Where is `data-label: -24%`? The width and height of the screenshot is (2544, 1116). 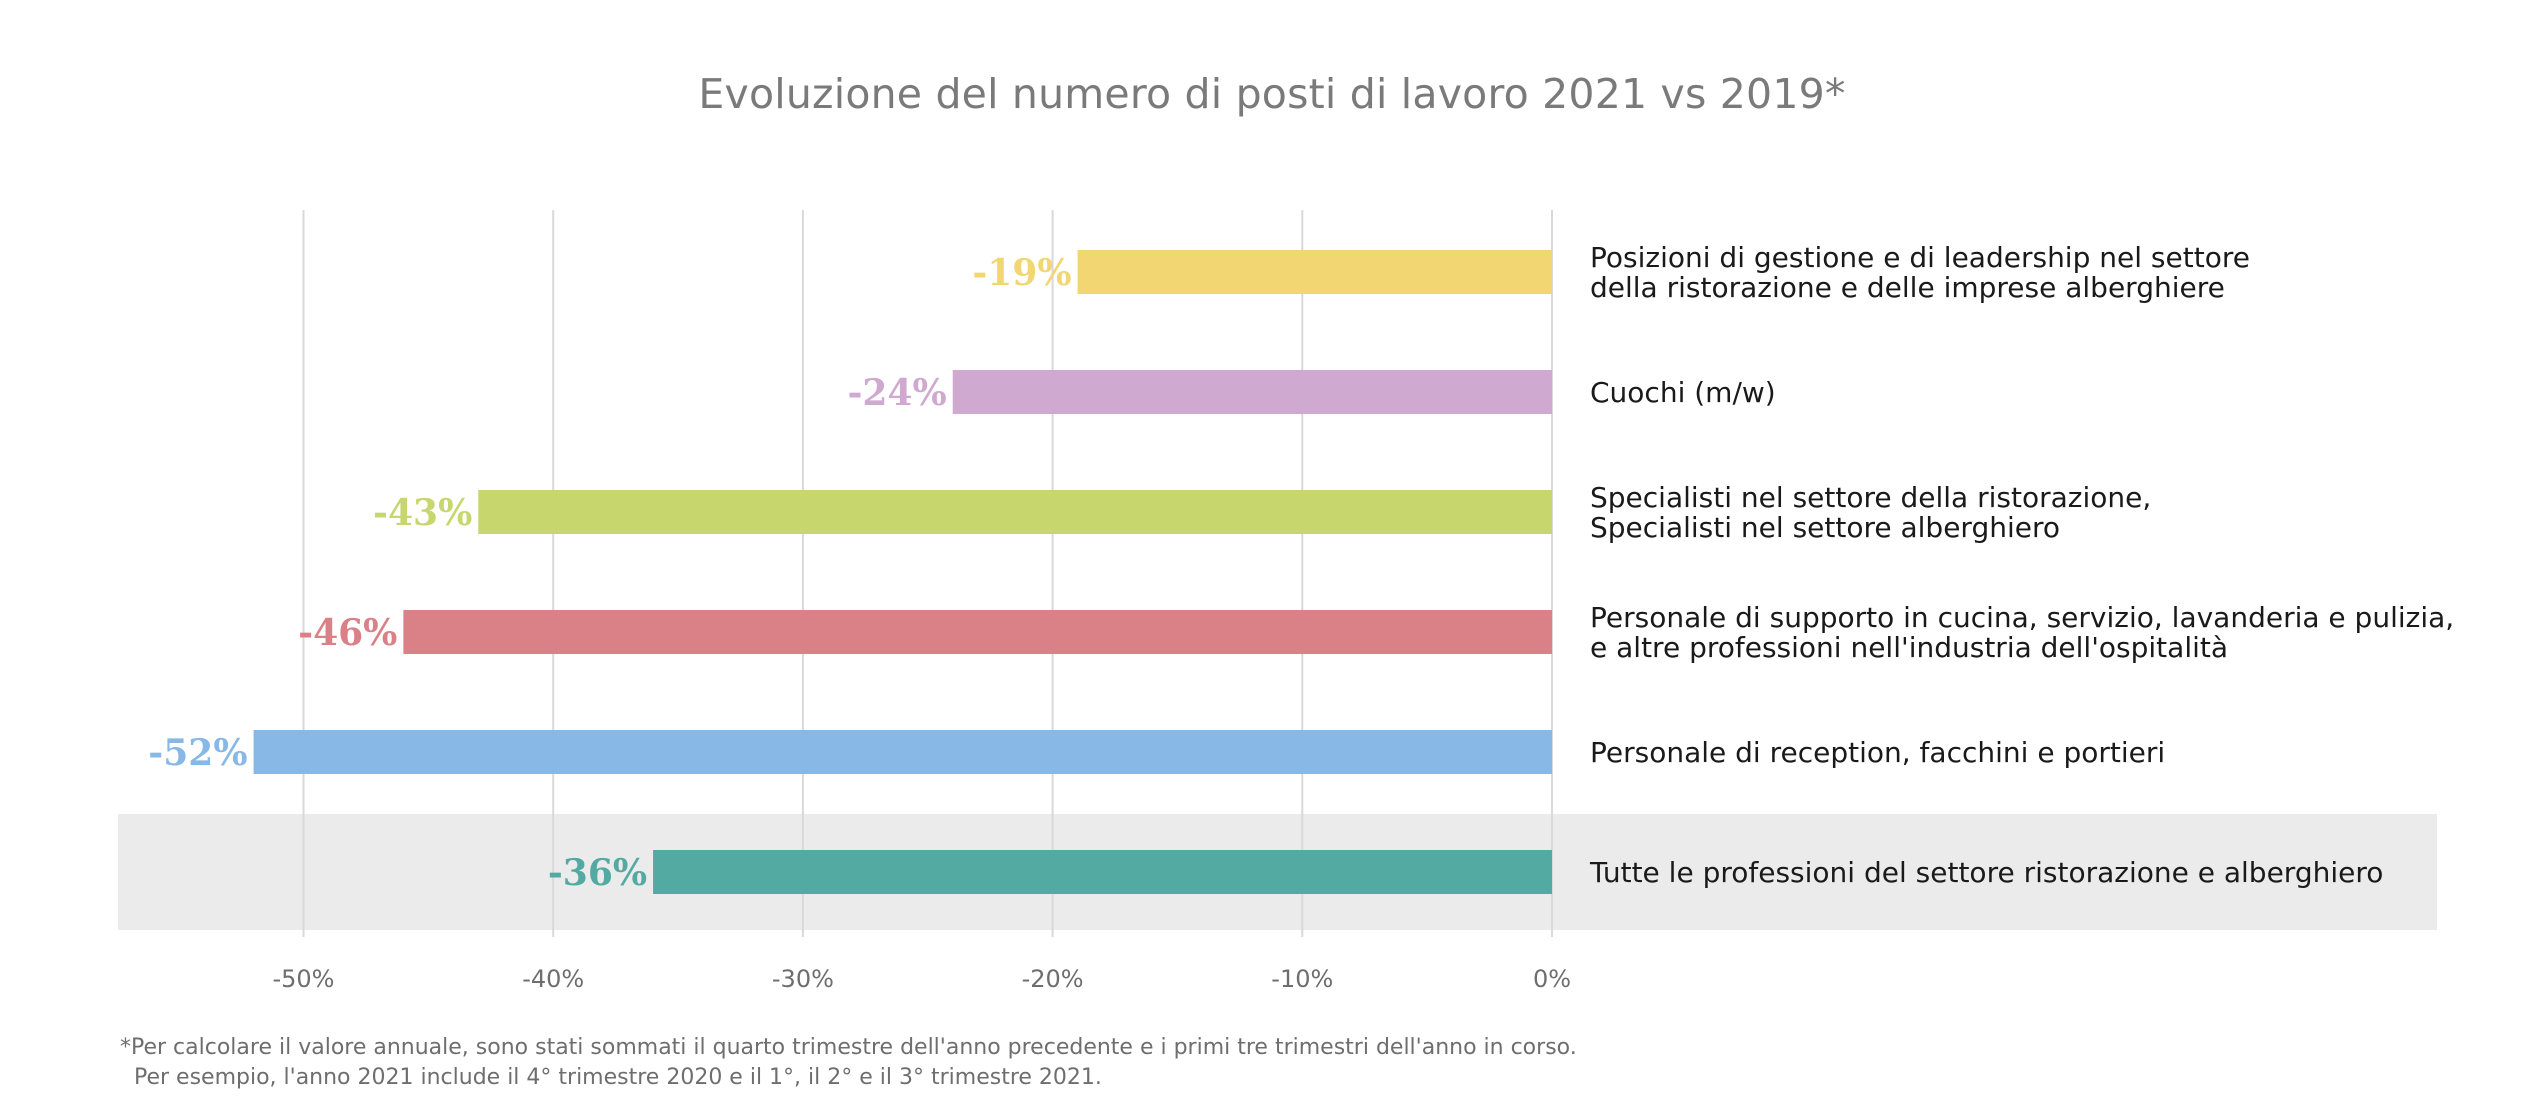
data-label: -24% is located at coordinates (896, 393).